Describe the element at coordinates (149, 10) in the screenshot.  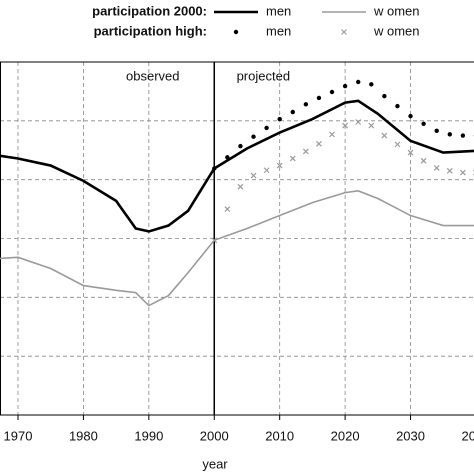
I see `legend-group-label: participation 2000:` at that location.